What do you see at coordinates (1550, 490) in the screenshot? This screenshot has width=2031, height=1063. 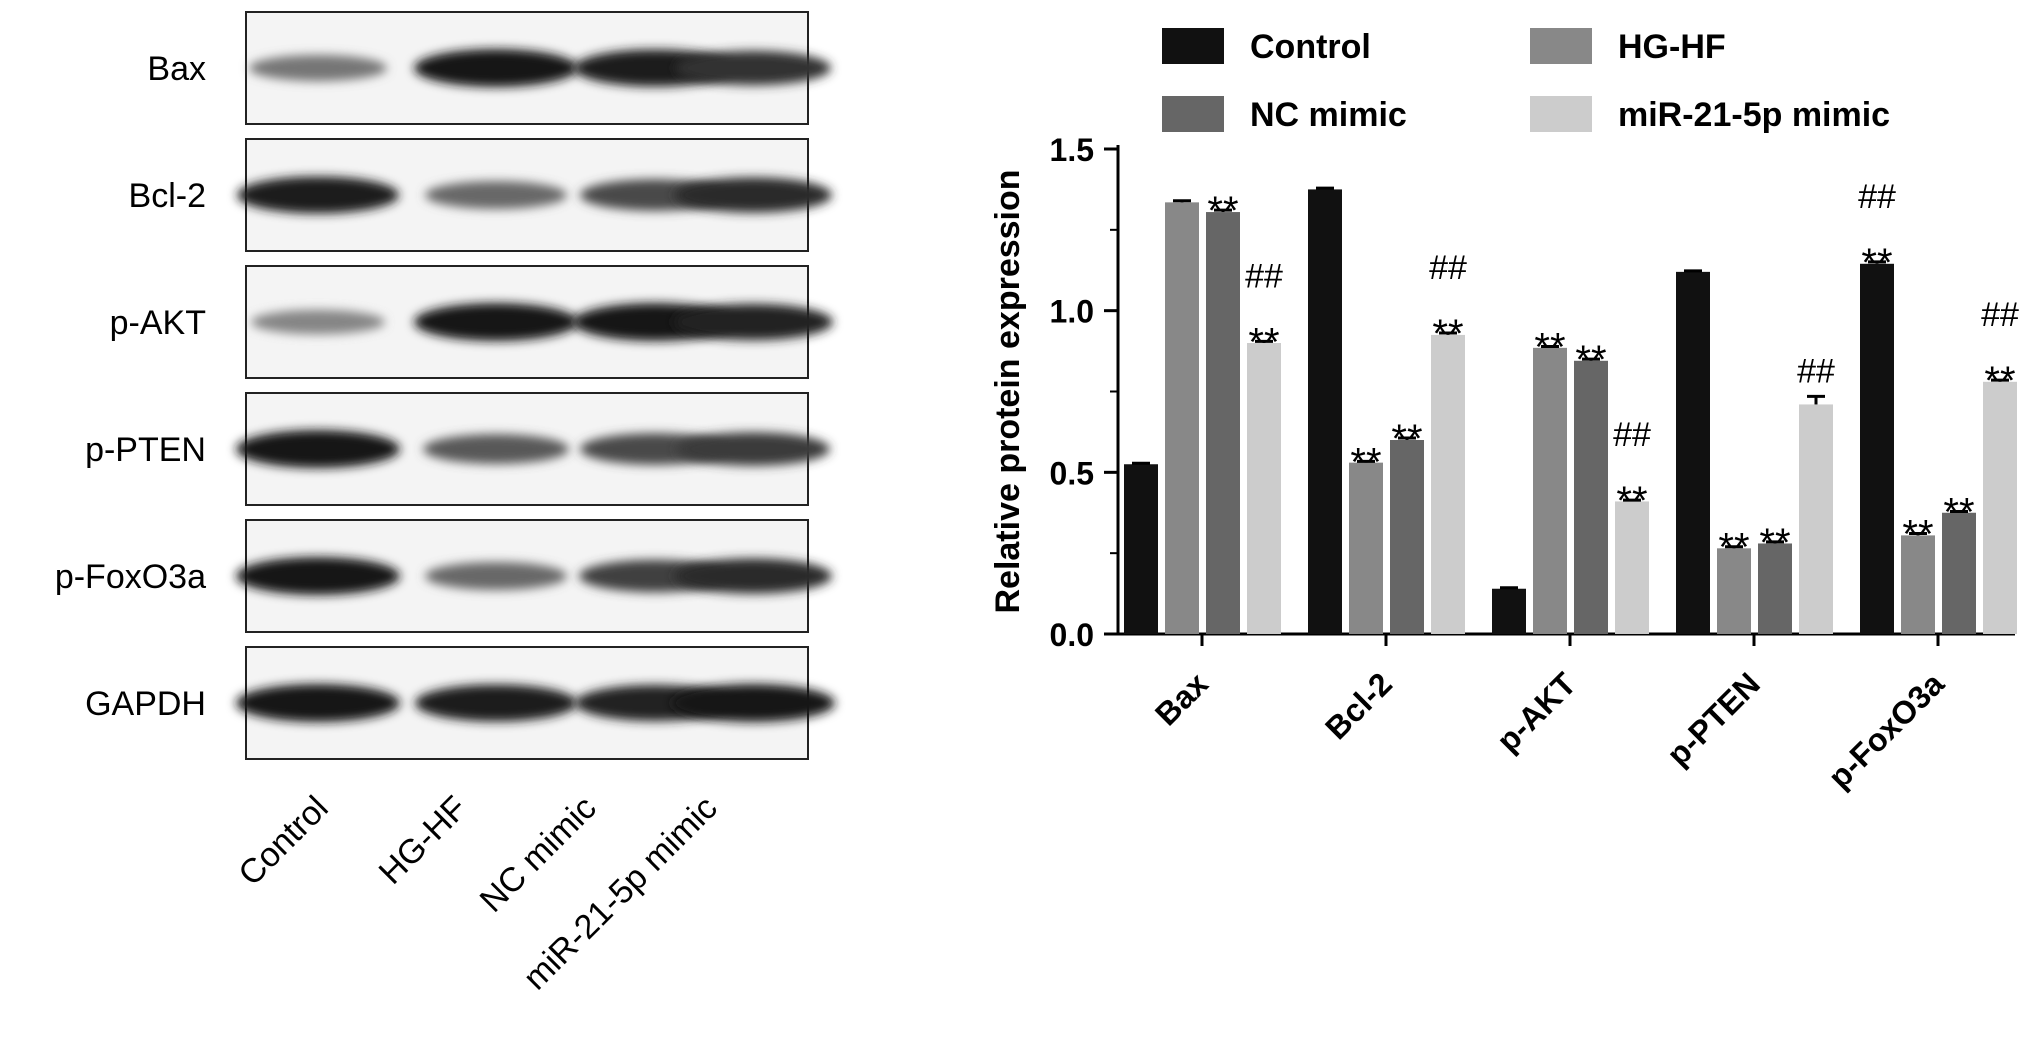 I see `bar-p-akt-hg-hf` at bounding box center [1550, 490].